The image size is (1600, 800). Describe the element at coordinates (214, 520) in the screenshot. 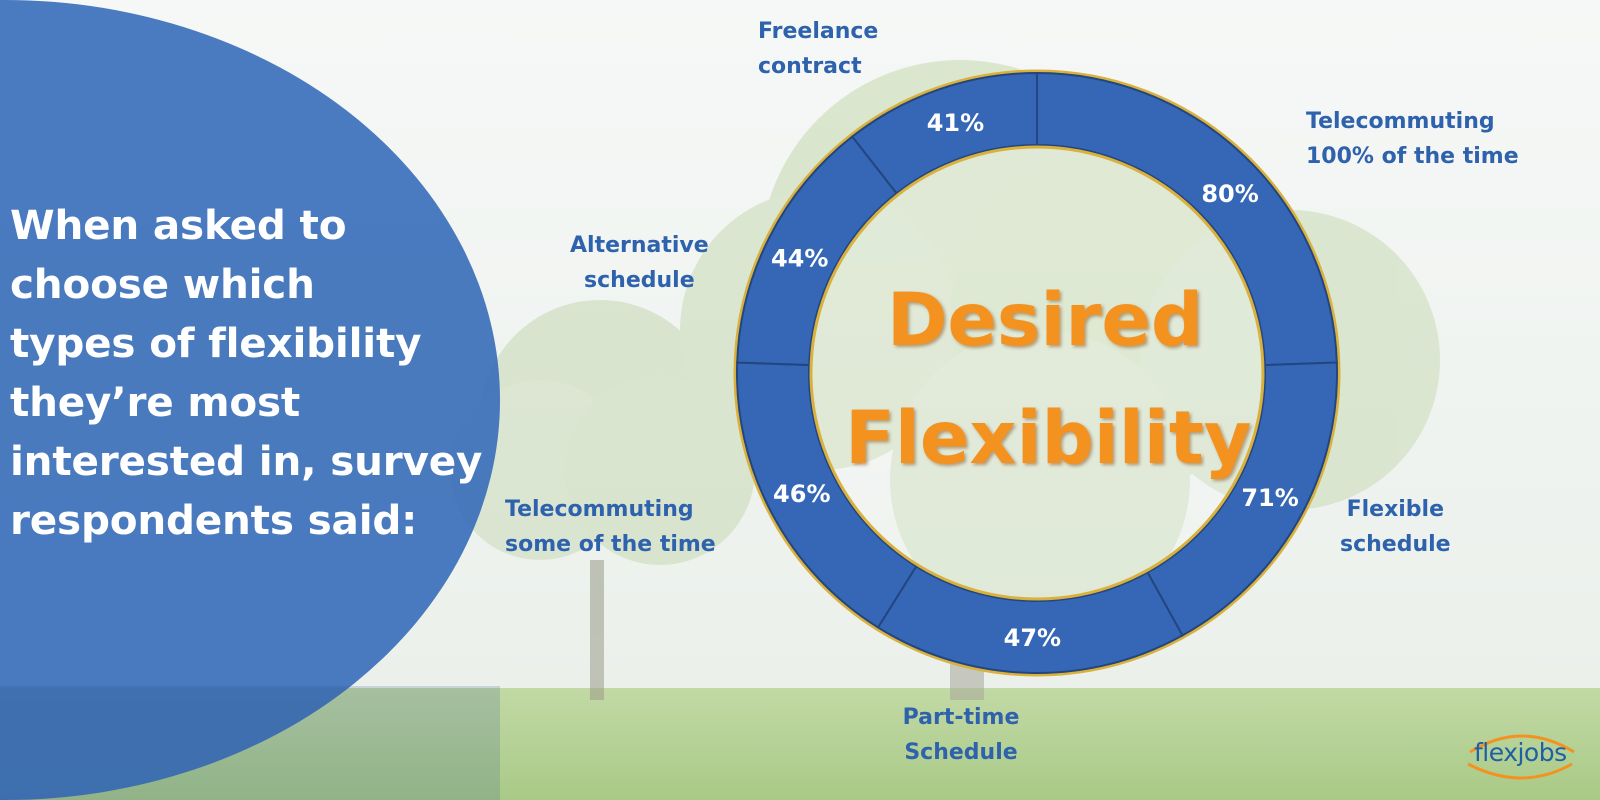

I see `headline-line: respondents said:` at that location.